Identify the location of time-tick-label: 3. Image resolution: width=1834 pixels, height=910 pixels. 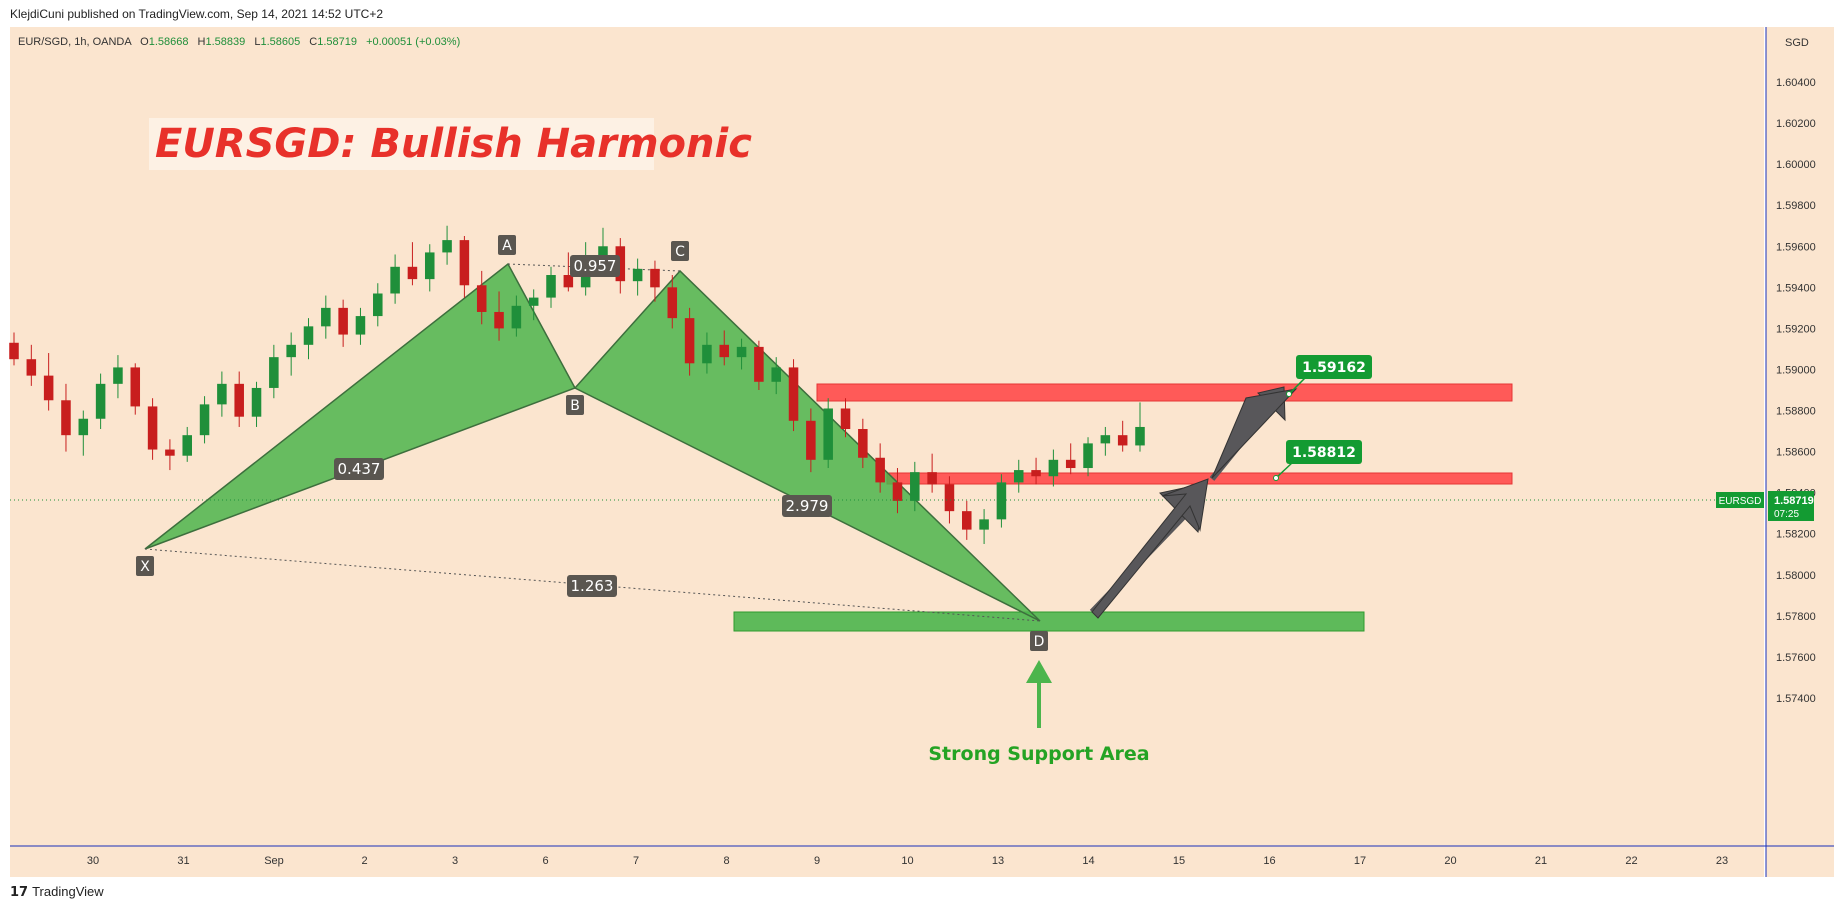
(455, 861).